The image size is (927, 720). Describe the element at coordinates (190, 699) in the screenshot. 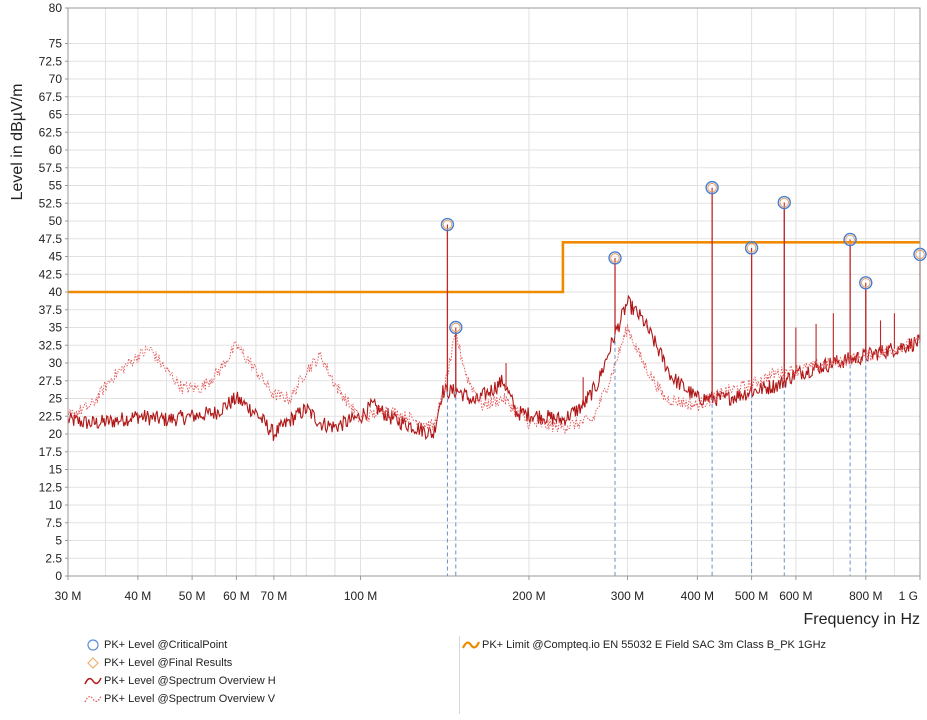

I see `legend-label-spectrum-v: PK+ Level @Spectrum Overview V` at that location.